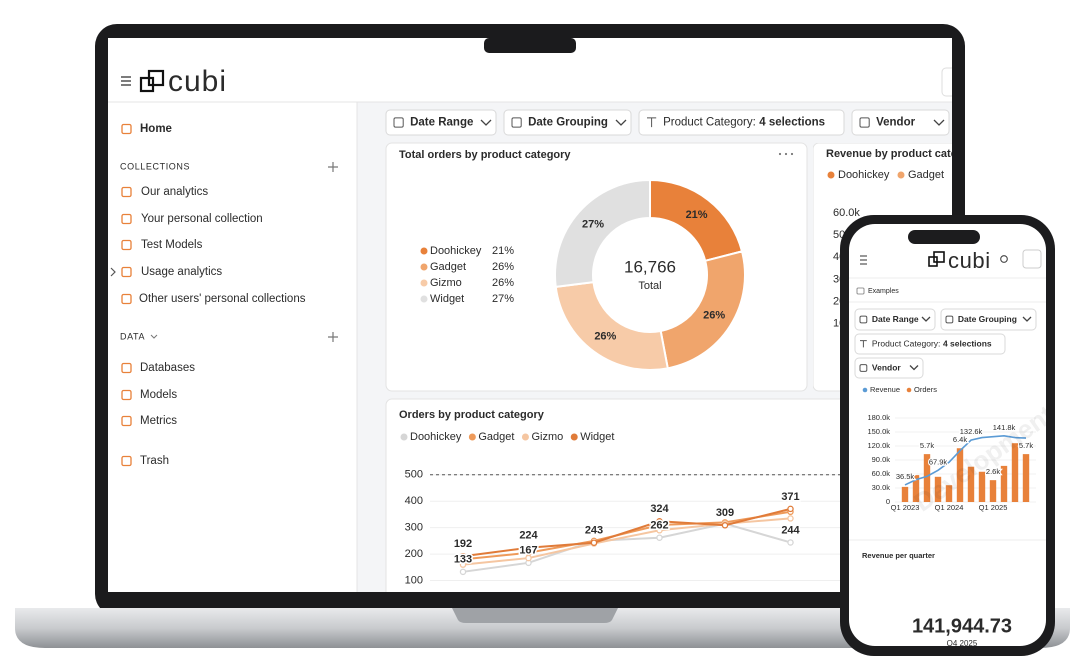 The height and width of the screenshot is (670, 1072). I want to click on data-label: 21%, so click(697, 215).